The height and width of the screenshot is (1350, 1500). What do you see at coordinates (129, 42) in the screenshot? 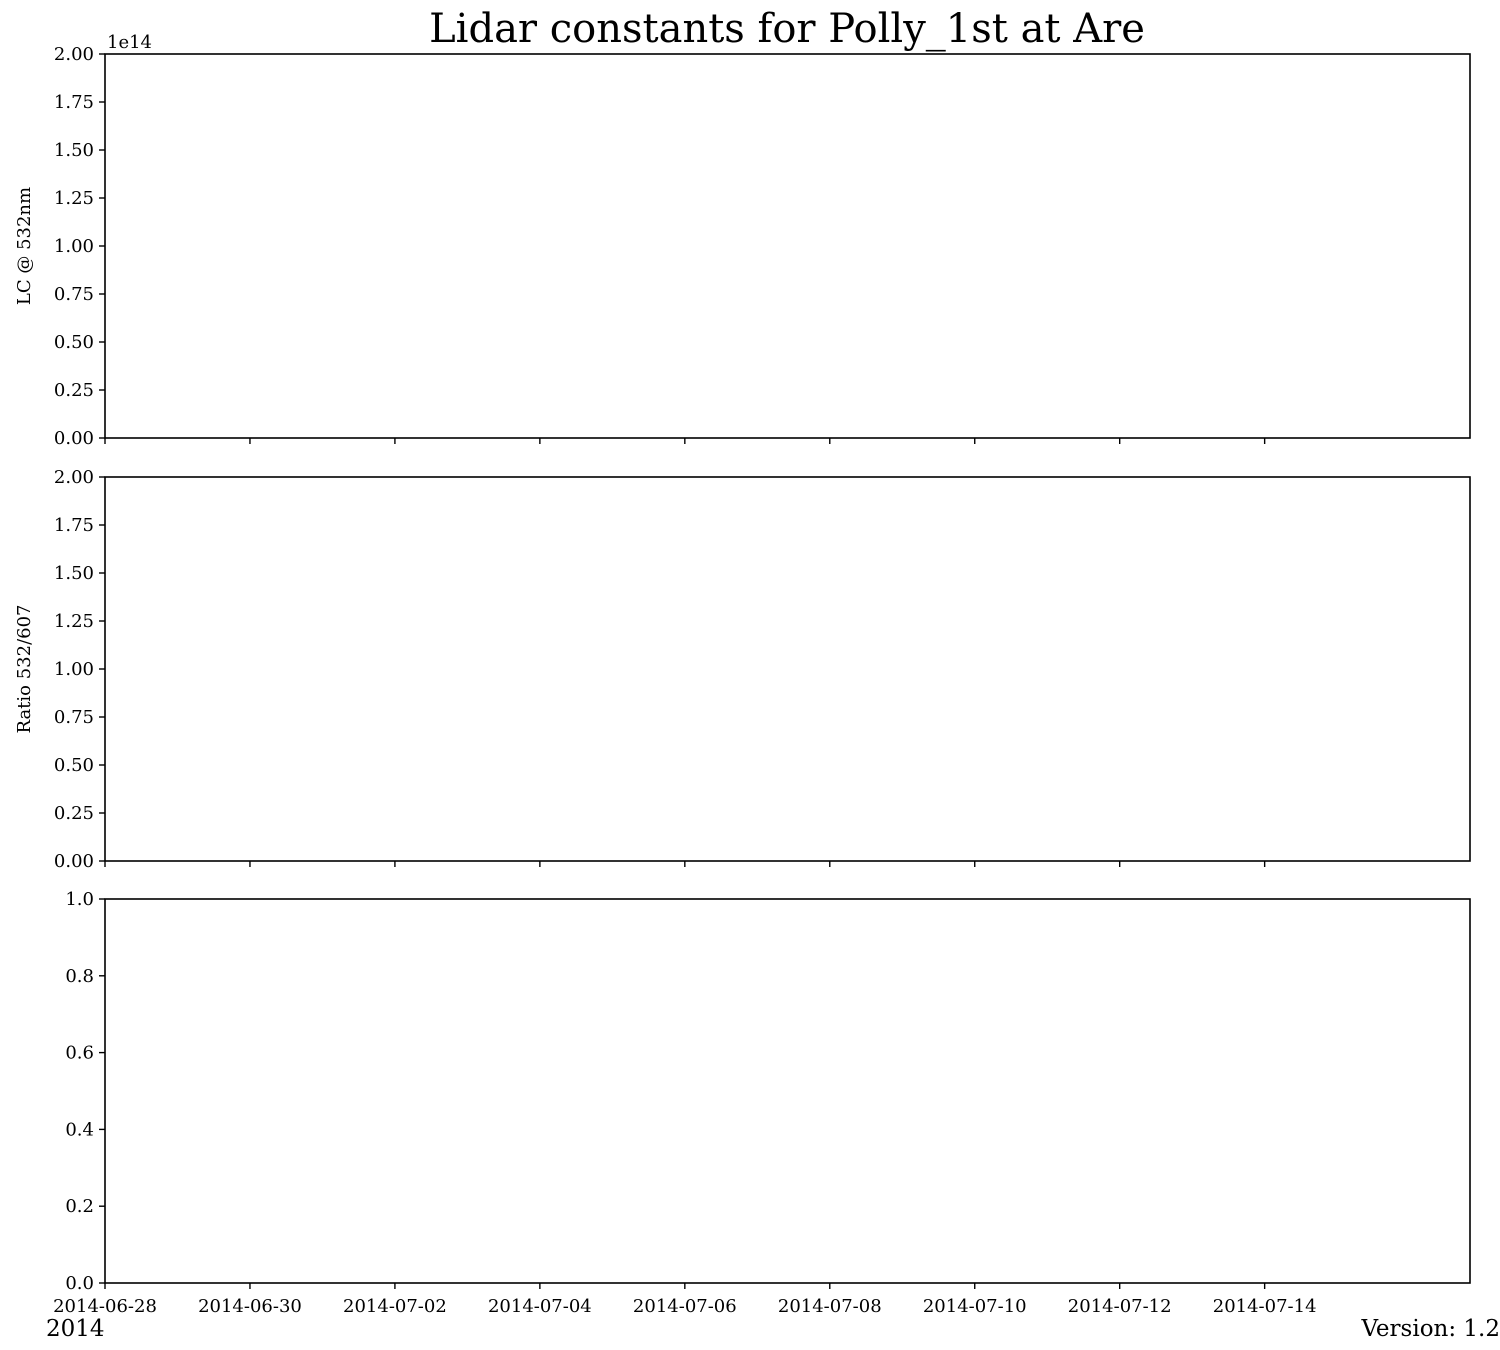
I see `y-axis-offset-label: 1e14` at bounding box center [129, 42].